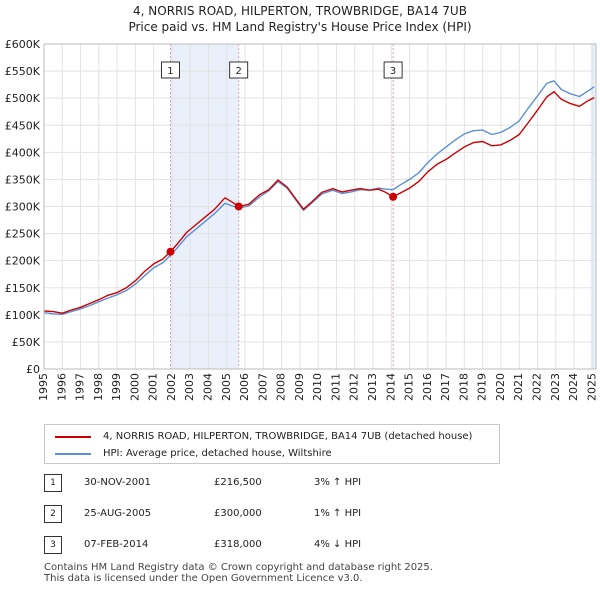  I want to click on x-tick-label: 2012, so click(354, 387).